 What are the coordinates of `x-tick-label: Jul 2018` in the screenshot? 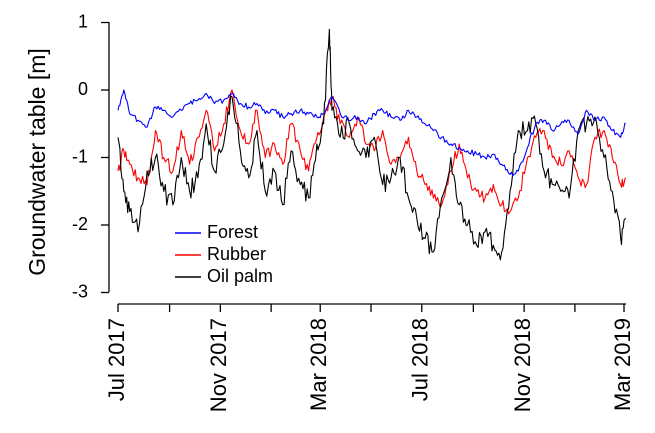 It's located at (420, 359).